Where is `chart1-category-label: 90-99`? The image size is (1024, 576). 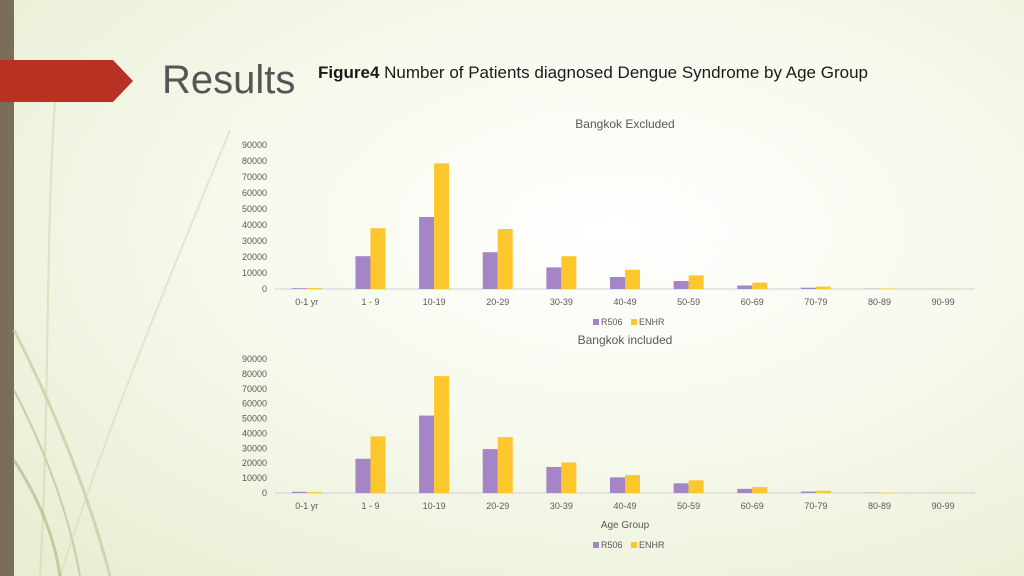 chart1-category-label: 90-99 is located at coordinates (943, 302).